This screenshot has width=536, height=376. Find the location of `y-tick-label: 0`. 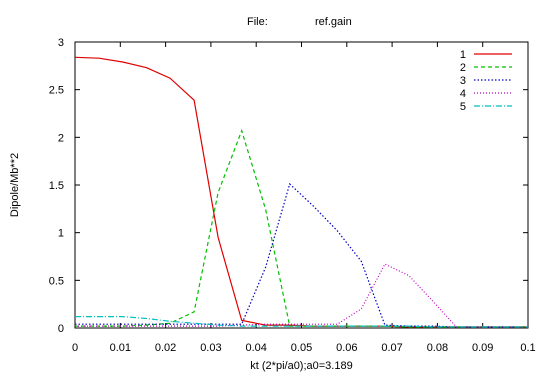

y-tick-label: 0 is located at coordinates (61, 329).